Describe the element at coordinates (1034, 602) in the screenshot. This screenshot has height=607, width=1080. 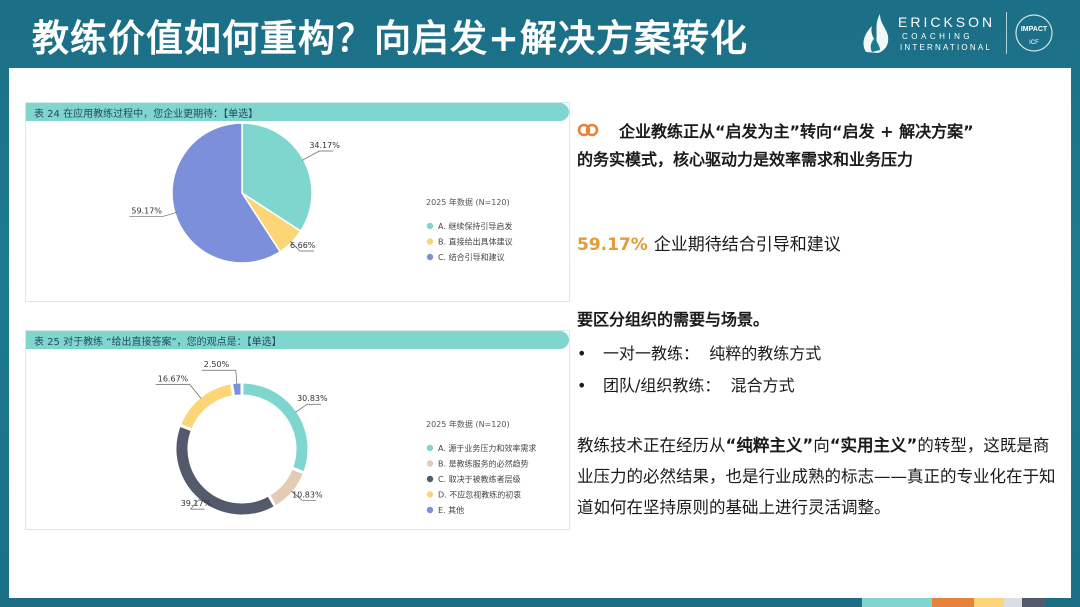
I see `footer-strip-slate` at that location.